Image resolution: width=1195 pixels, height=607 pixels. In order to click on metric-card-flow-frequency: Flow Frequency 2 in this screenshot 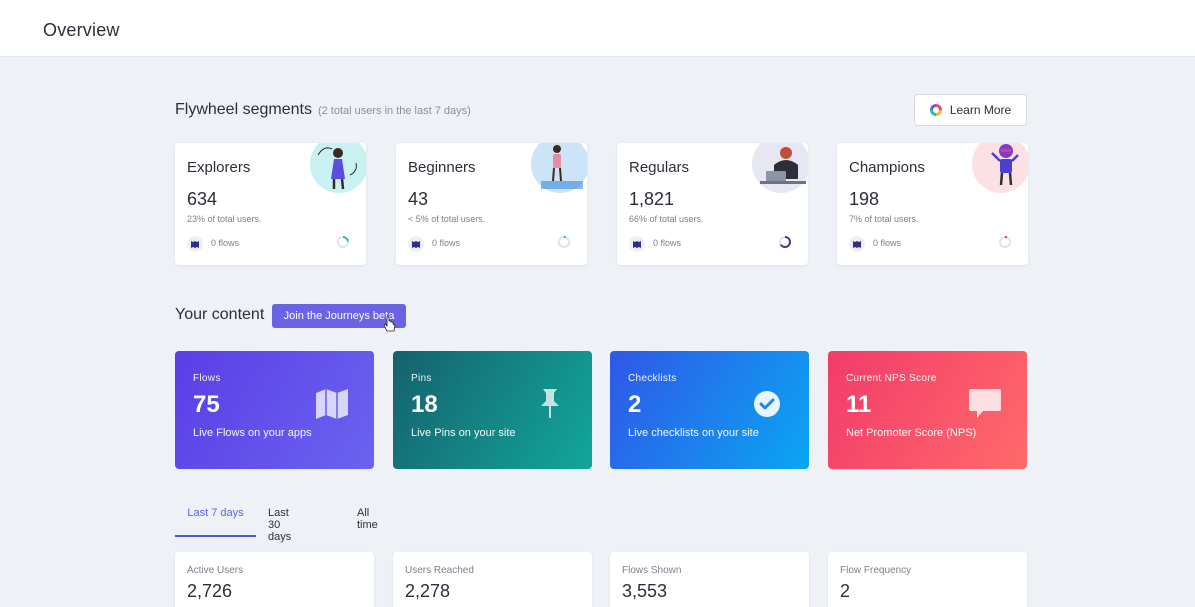, I will do `click(927, 579)`.